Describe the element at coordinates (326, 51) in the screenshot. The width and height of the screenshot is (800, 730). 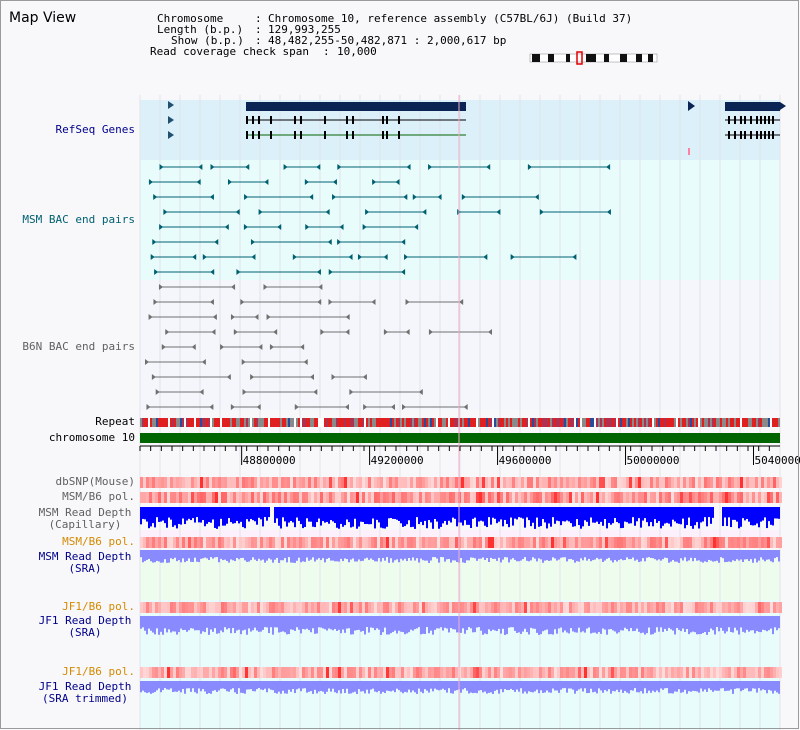
I see `coverage-sep: :` at that location.